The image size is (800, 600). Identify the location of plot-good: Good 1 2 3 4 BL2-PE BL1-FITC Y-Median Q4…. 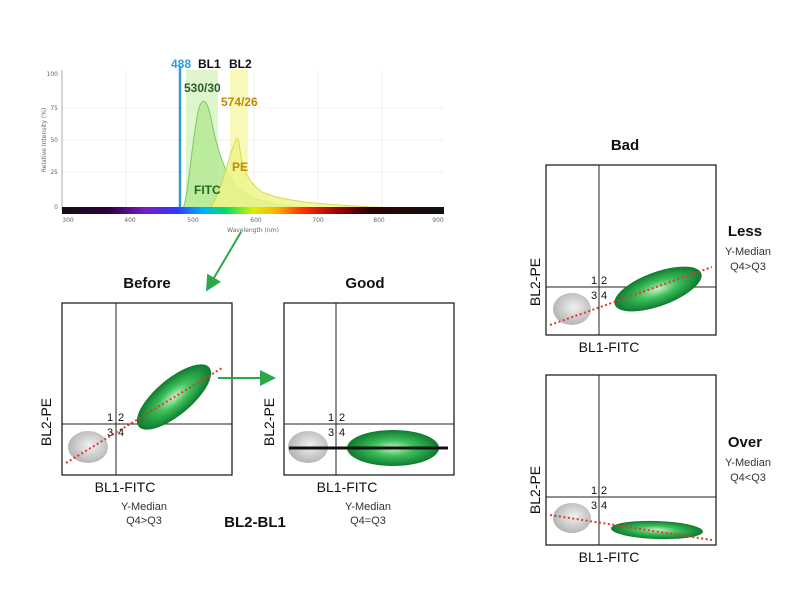
(358, 401).